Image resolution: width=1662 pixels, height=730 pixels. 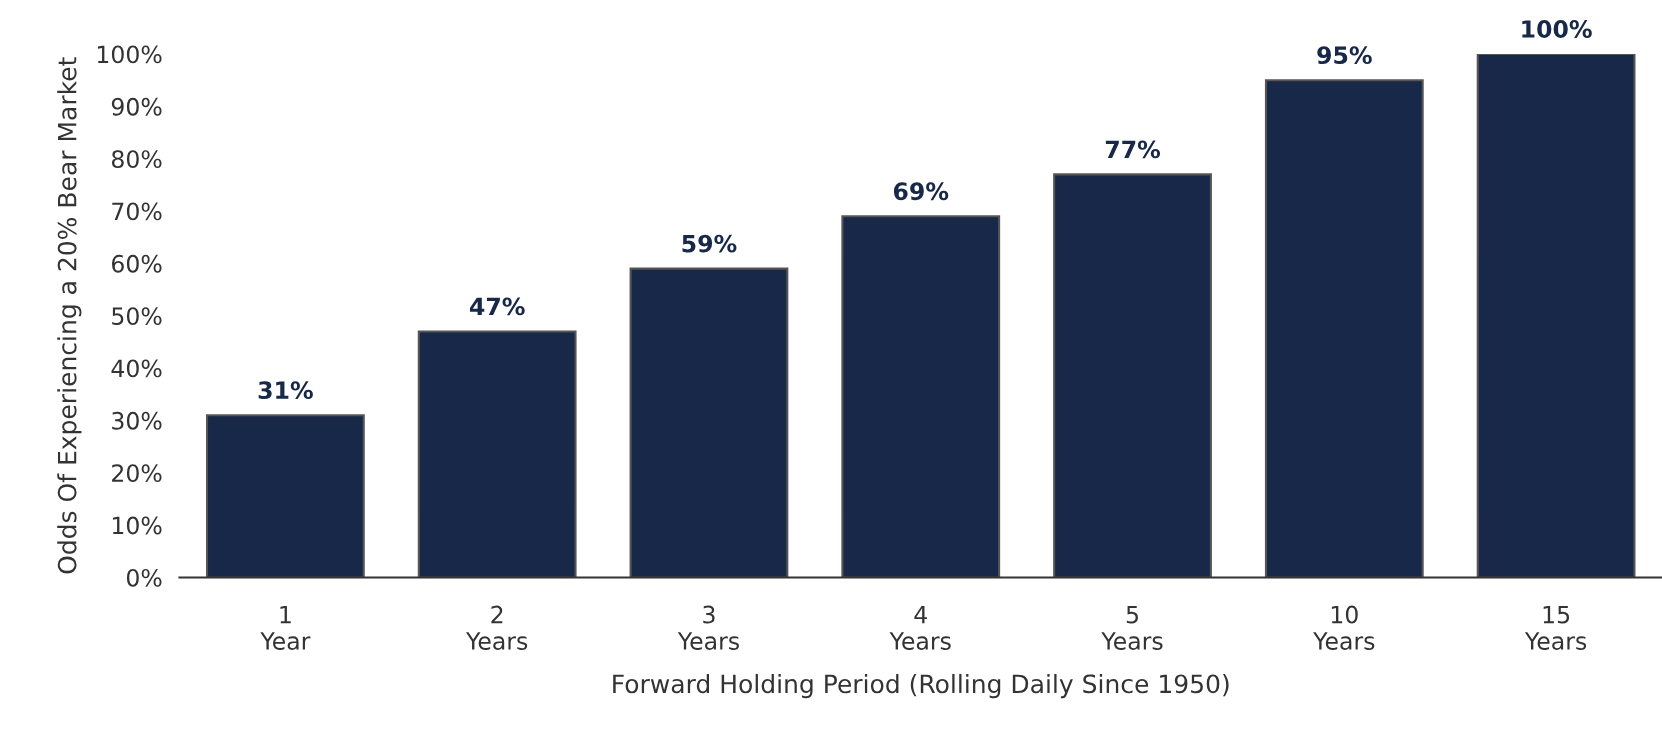 What do you see at coordinates (137, 525) in the screenshot?
I see `y-tick-label: 10%` at bounding box center [137, 525].